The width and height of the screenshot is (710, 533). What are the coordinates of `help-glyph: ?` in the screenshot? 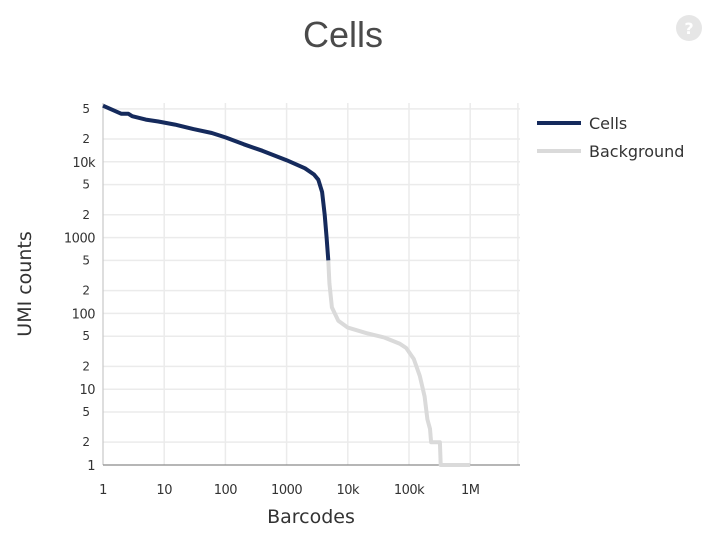 It's located at (688, 28).